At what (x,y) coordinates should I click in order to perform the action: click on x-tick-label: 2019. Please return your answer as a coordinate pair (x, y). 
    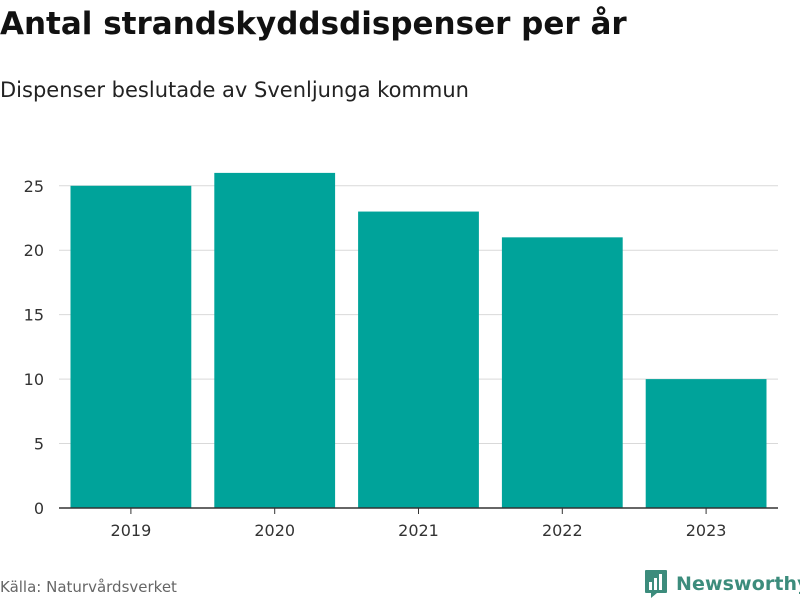
    Looking at the image, I should click on (131, 530).